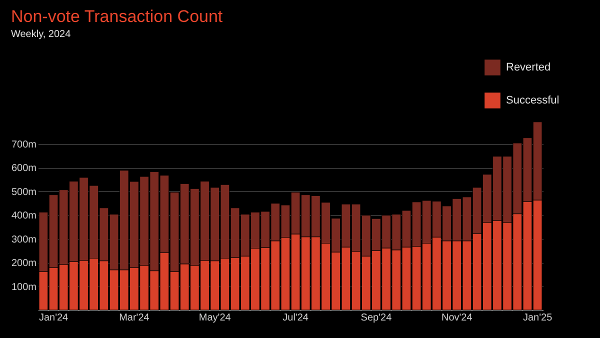  I want to click on legend-label: Successful, so click(533, 100).